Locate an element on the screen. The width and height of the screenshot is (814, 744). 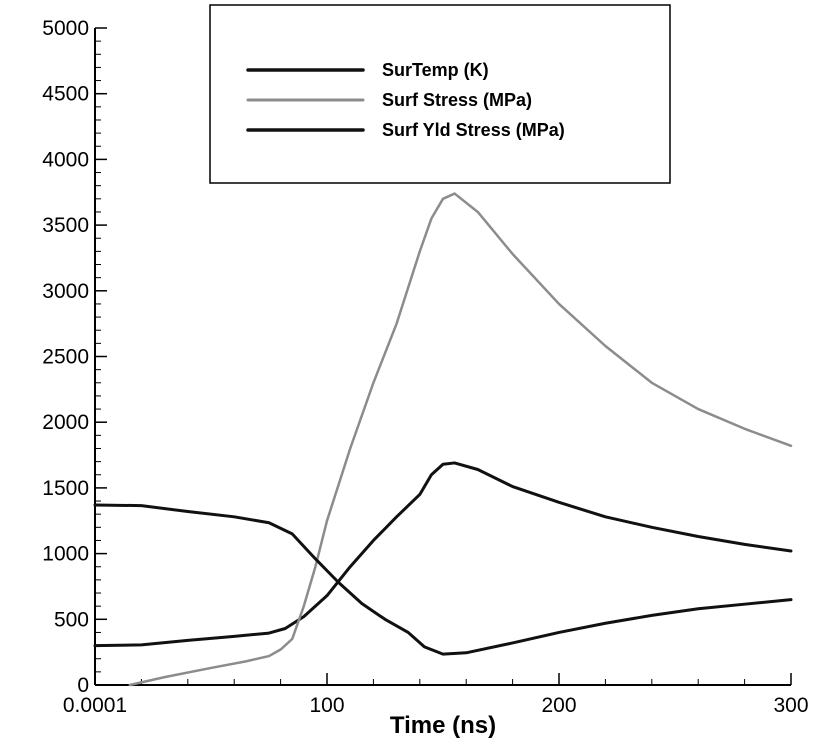
x-tick-label: 100 is located at coordinates (326, 705).